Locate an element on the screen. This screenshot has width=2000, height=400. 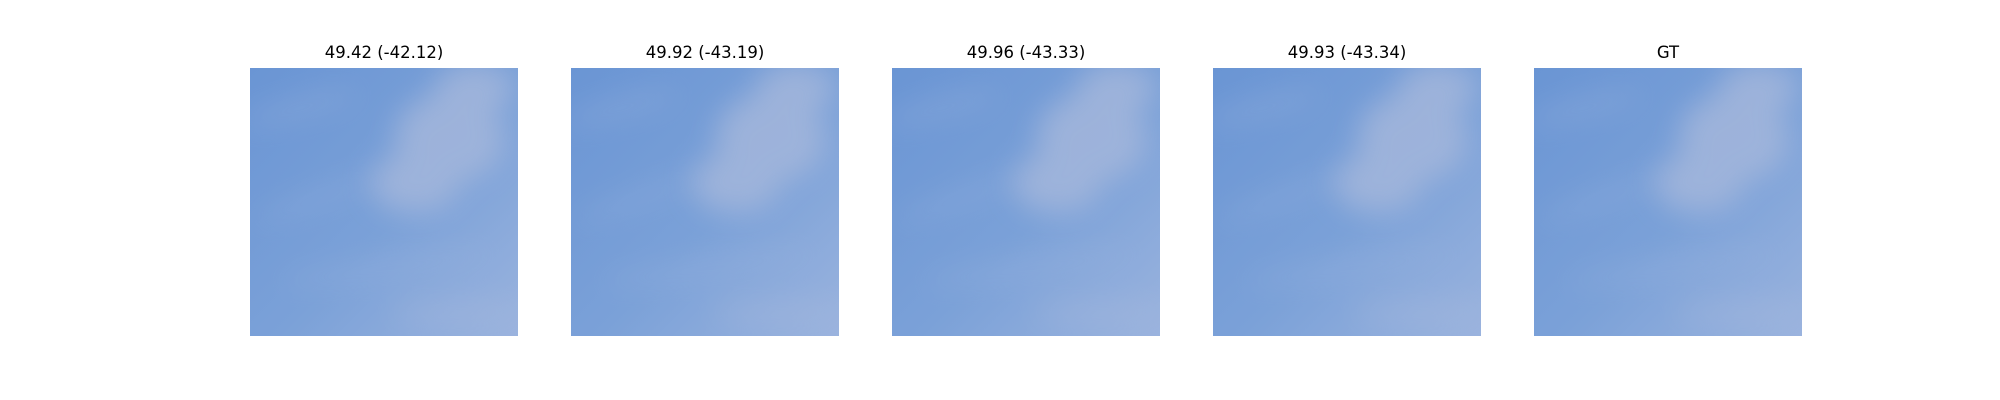
panel-1: 49.42 (-42.12) is located at coordinates (384, 200).